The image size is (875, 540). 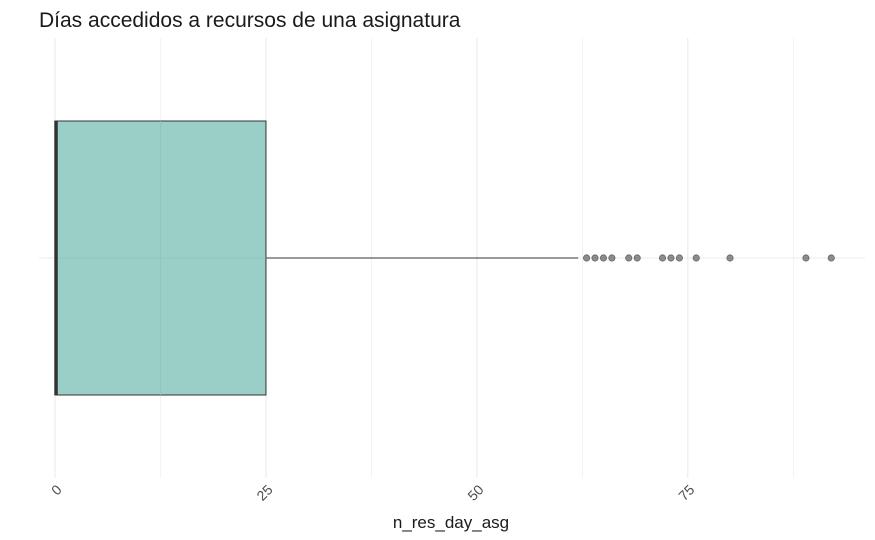 I want to click on x-axis-ticks: 0 25 50 75, so click(x=373, y=492).